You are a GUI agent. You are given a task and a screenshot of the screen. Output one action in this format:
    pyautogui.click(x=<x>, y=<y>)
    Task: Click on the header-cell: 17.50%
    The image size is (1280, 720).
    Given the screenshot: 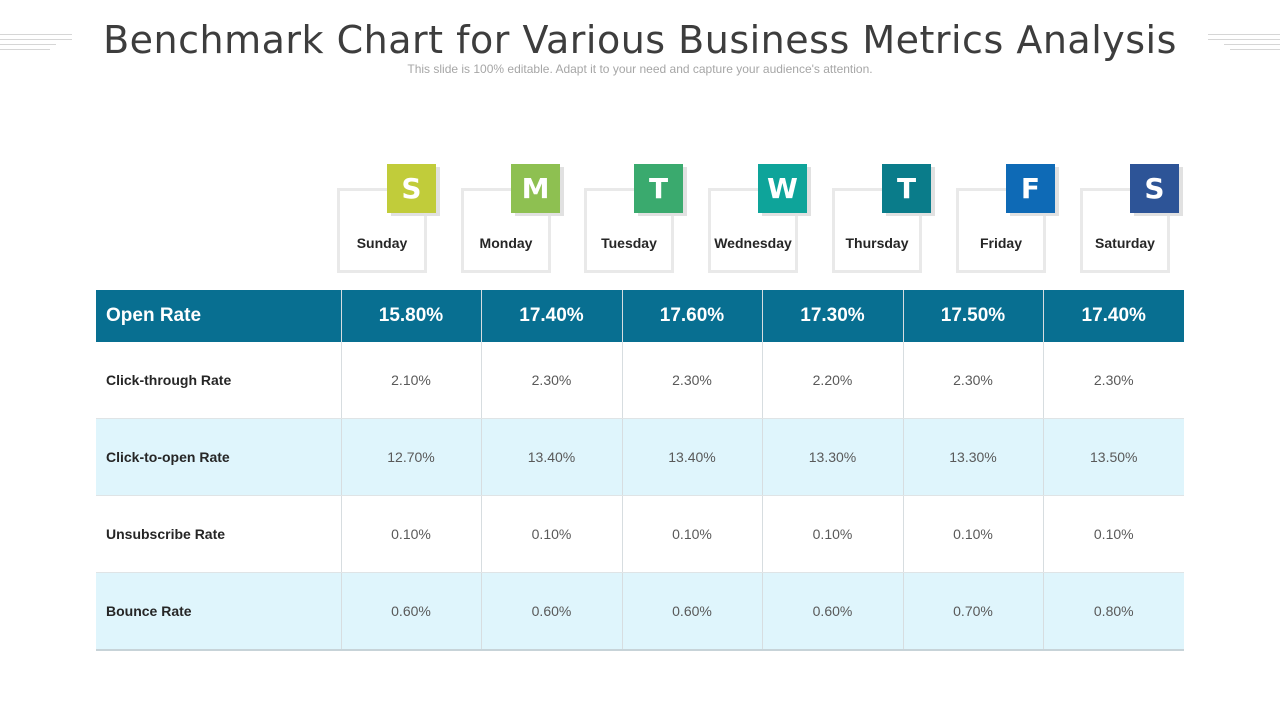 What is the action you would take?
    pyautogui.click(x=973, y=316)
    